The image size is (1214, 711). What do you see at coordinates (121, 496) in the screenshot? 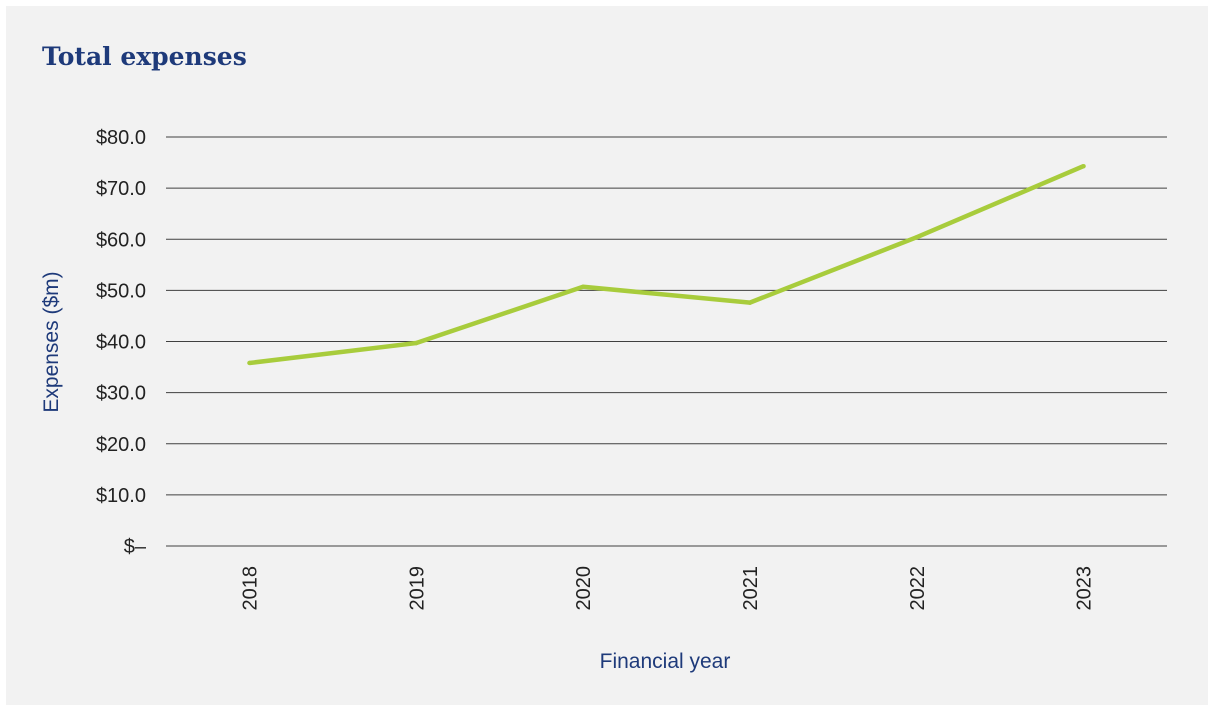
I see `y-tick-label: $10.0` at bounding box center [121, 496].